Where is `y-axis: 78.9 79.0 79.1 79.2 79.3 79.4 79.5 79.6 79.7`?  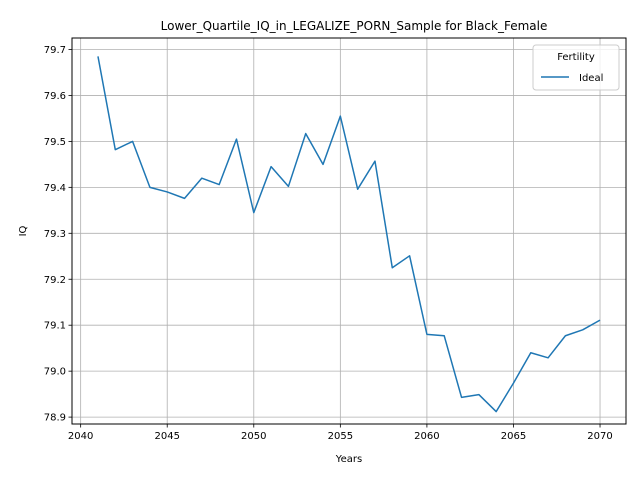
y-axis: 78.9 79.0 79.1 79.2 79.3 79.4 79.5 79.6 79.7 is located at coordinates (58, 234).